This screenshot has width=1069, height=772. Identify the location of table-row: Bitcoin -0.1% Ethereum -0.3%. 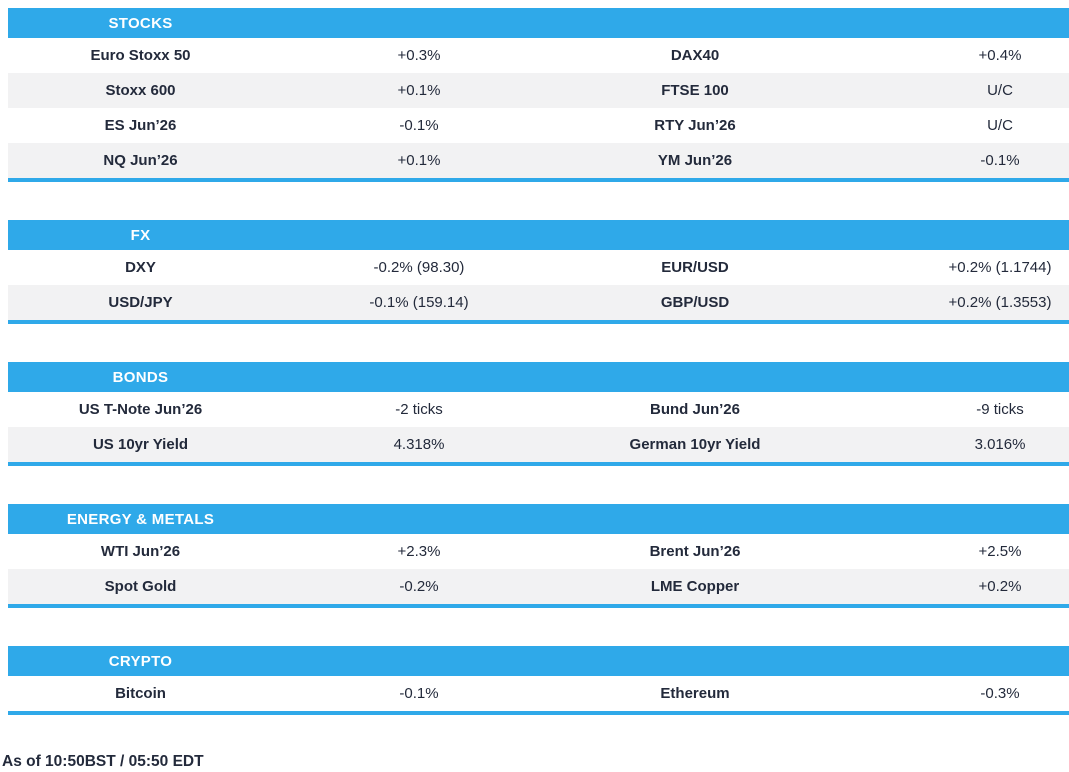
(538, 693).